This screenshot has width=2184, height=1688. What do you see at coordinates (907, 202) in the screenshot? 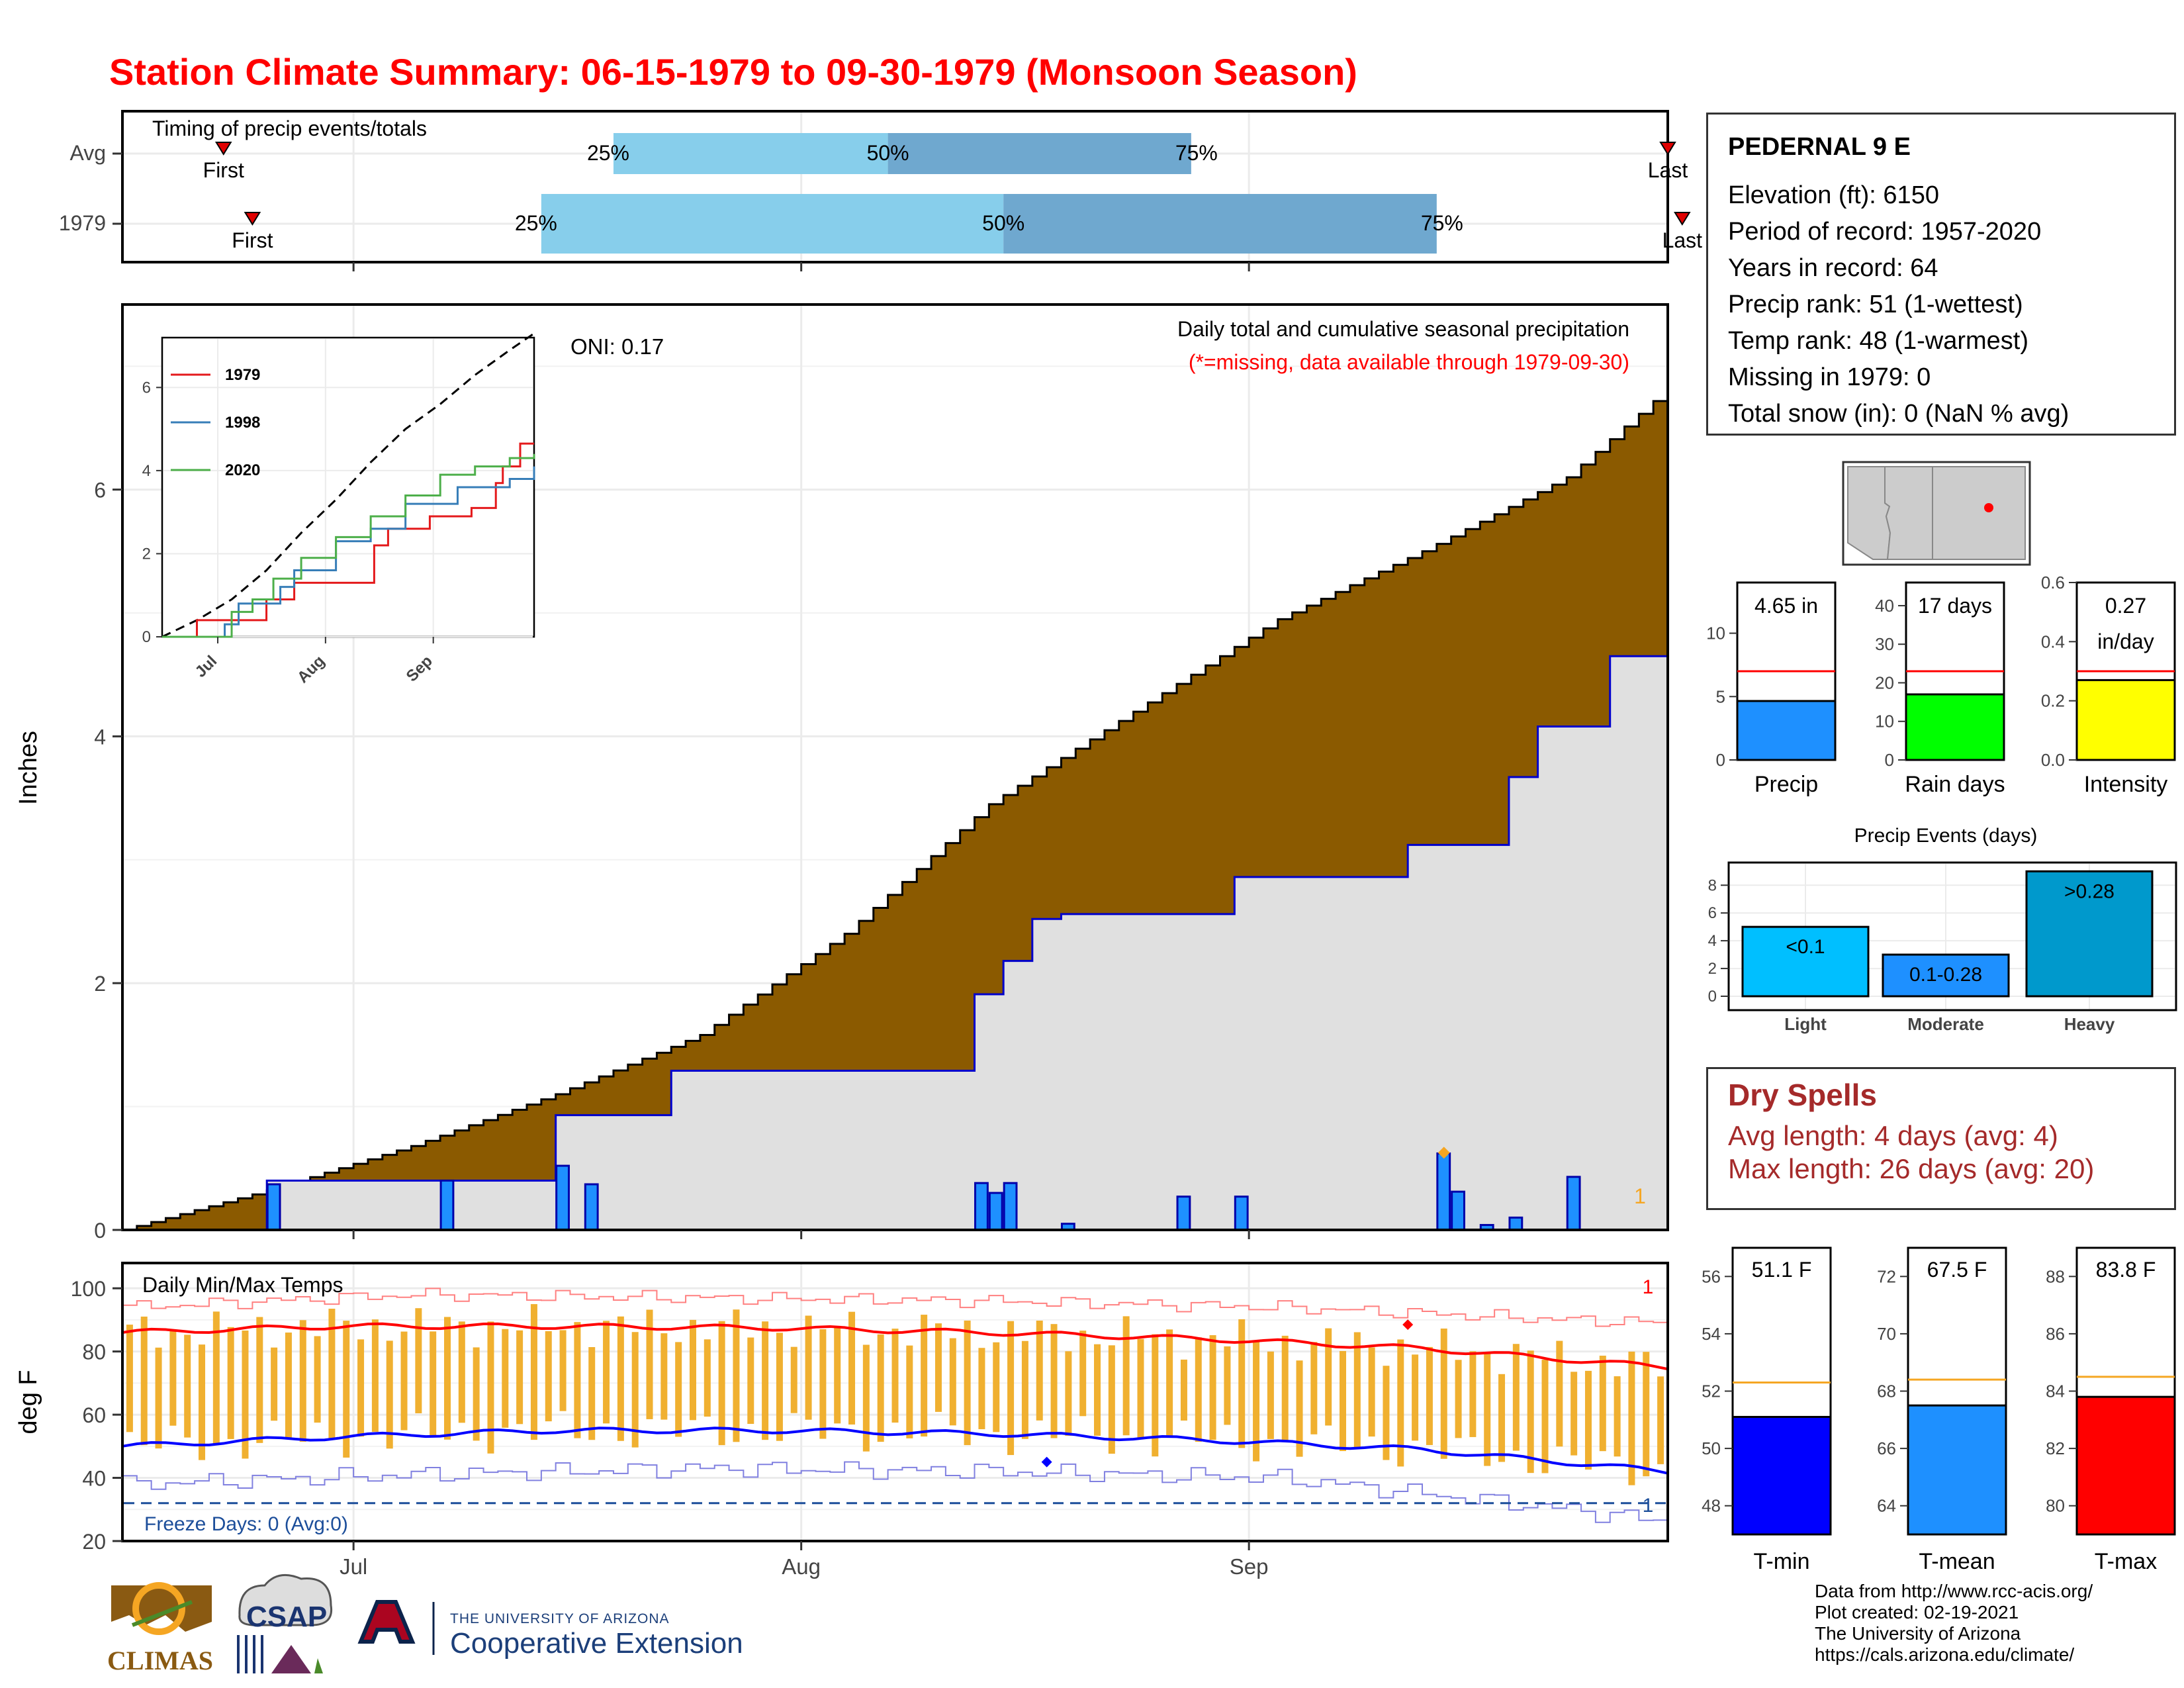
I see `timing-rows: 25% 50% 75% First Last 25% 50% 75% First Last` at bounding box center [907, 202].